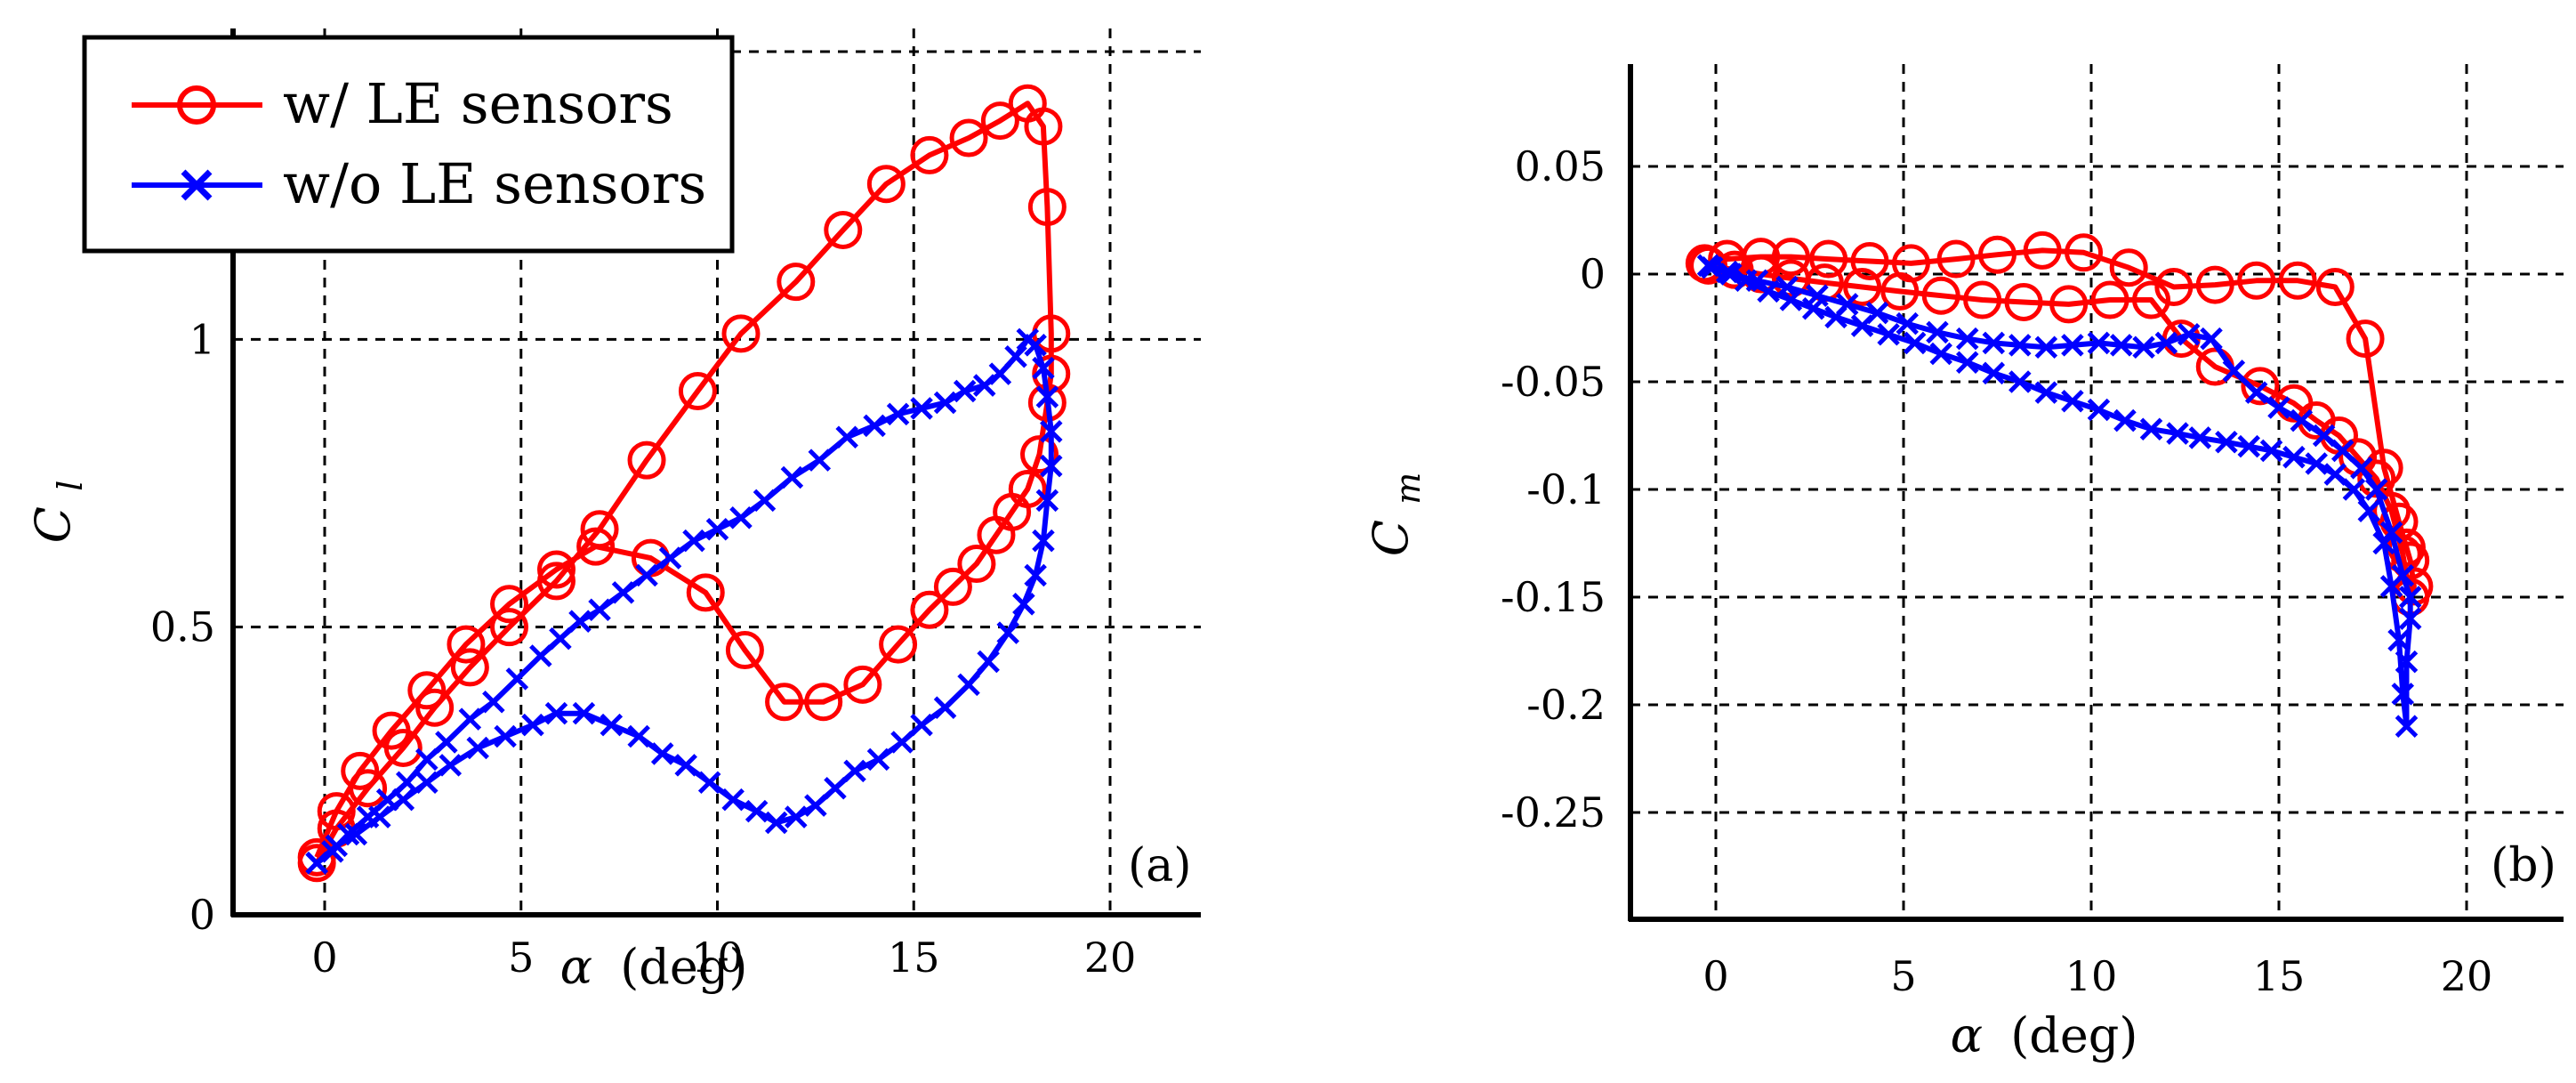 The width and height of the screenshot is (2576, 1083). I want to click on panel-b-x-tick-labels: 0 5 10 15 20, so click(2097, 976).